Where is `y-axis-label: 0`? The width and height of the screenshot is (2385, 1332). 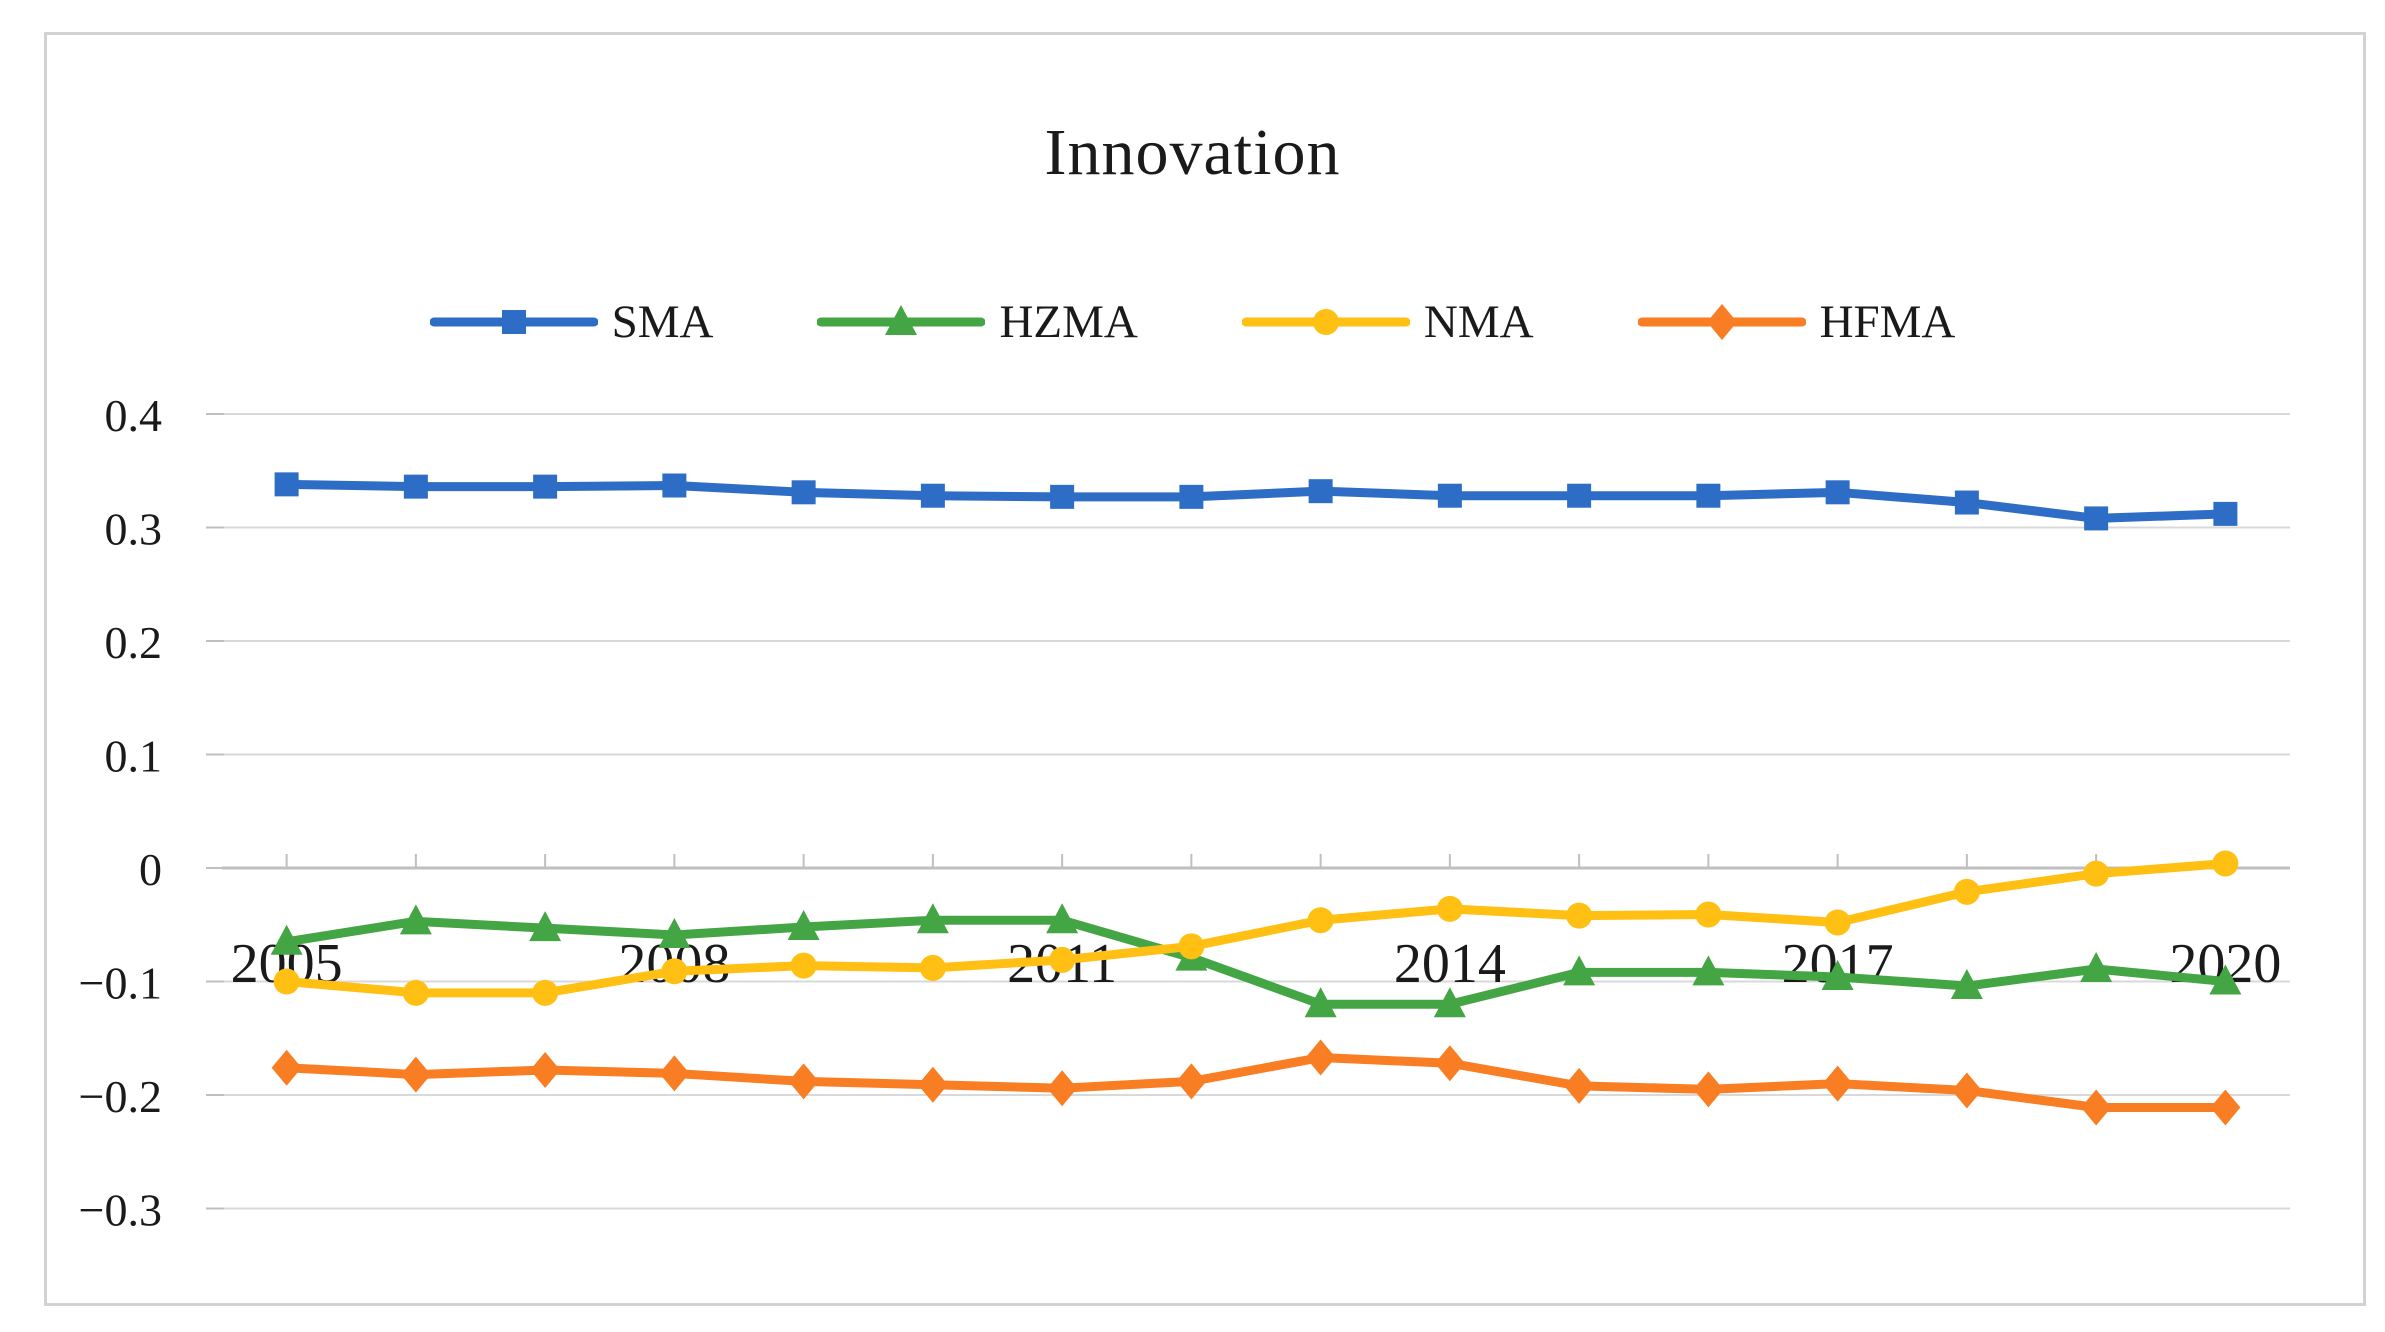
y-axis-label: 0 is located at coordinates (150, 869).